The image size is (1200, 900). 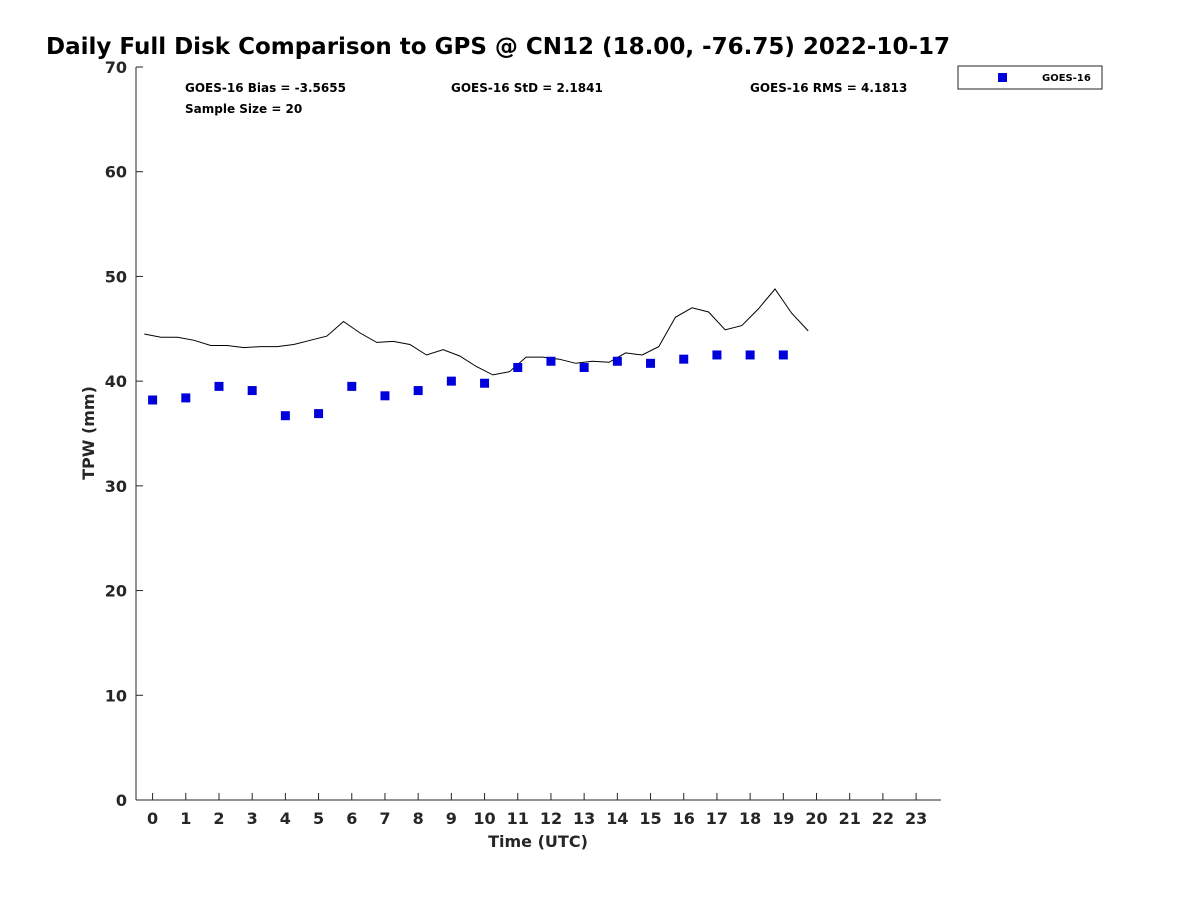 I want to click on std-stat: GOES-16 StD = 2.1841, so click(x=527, y=88).